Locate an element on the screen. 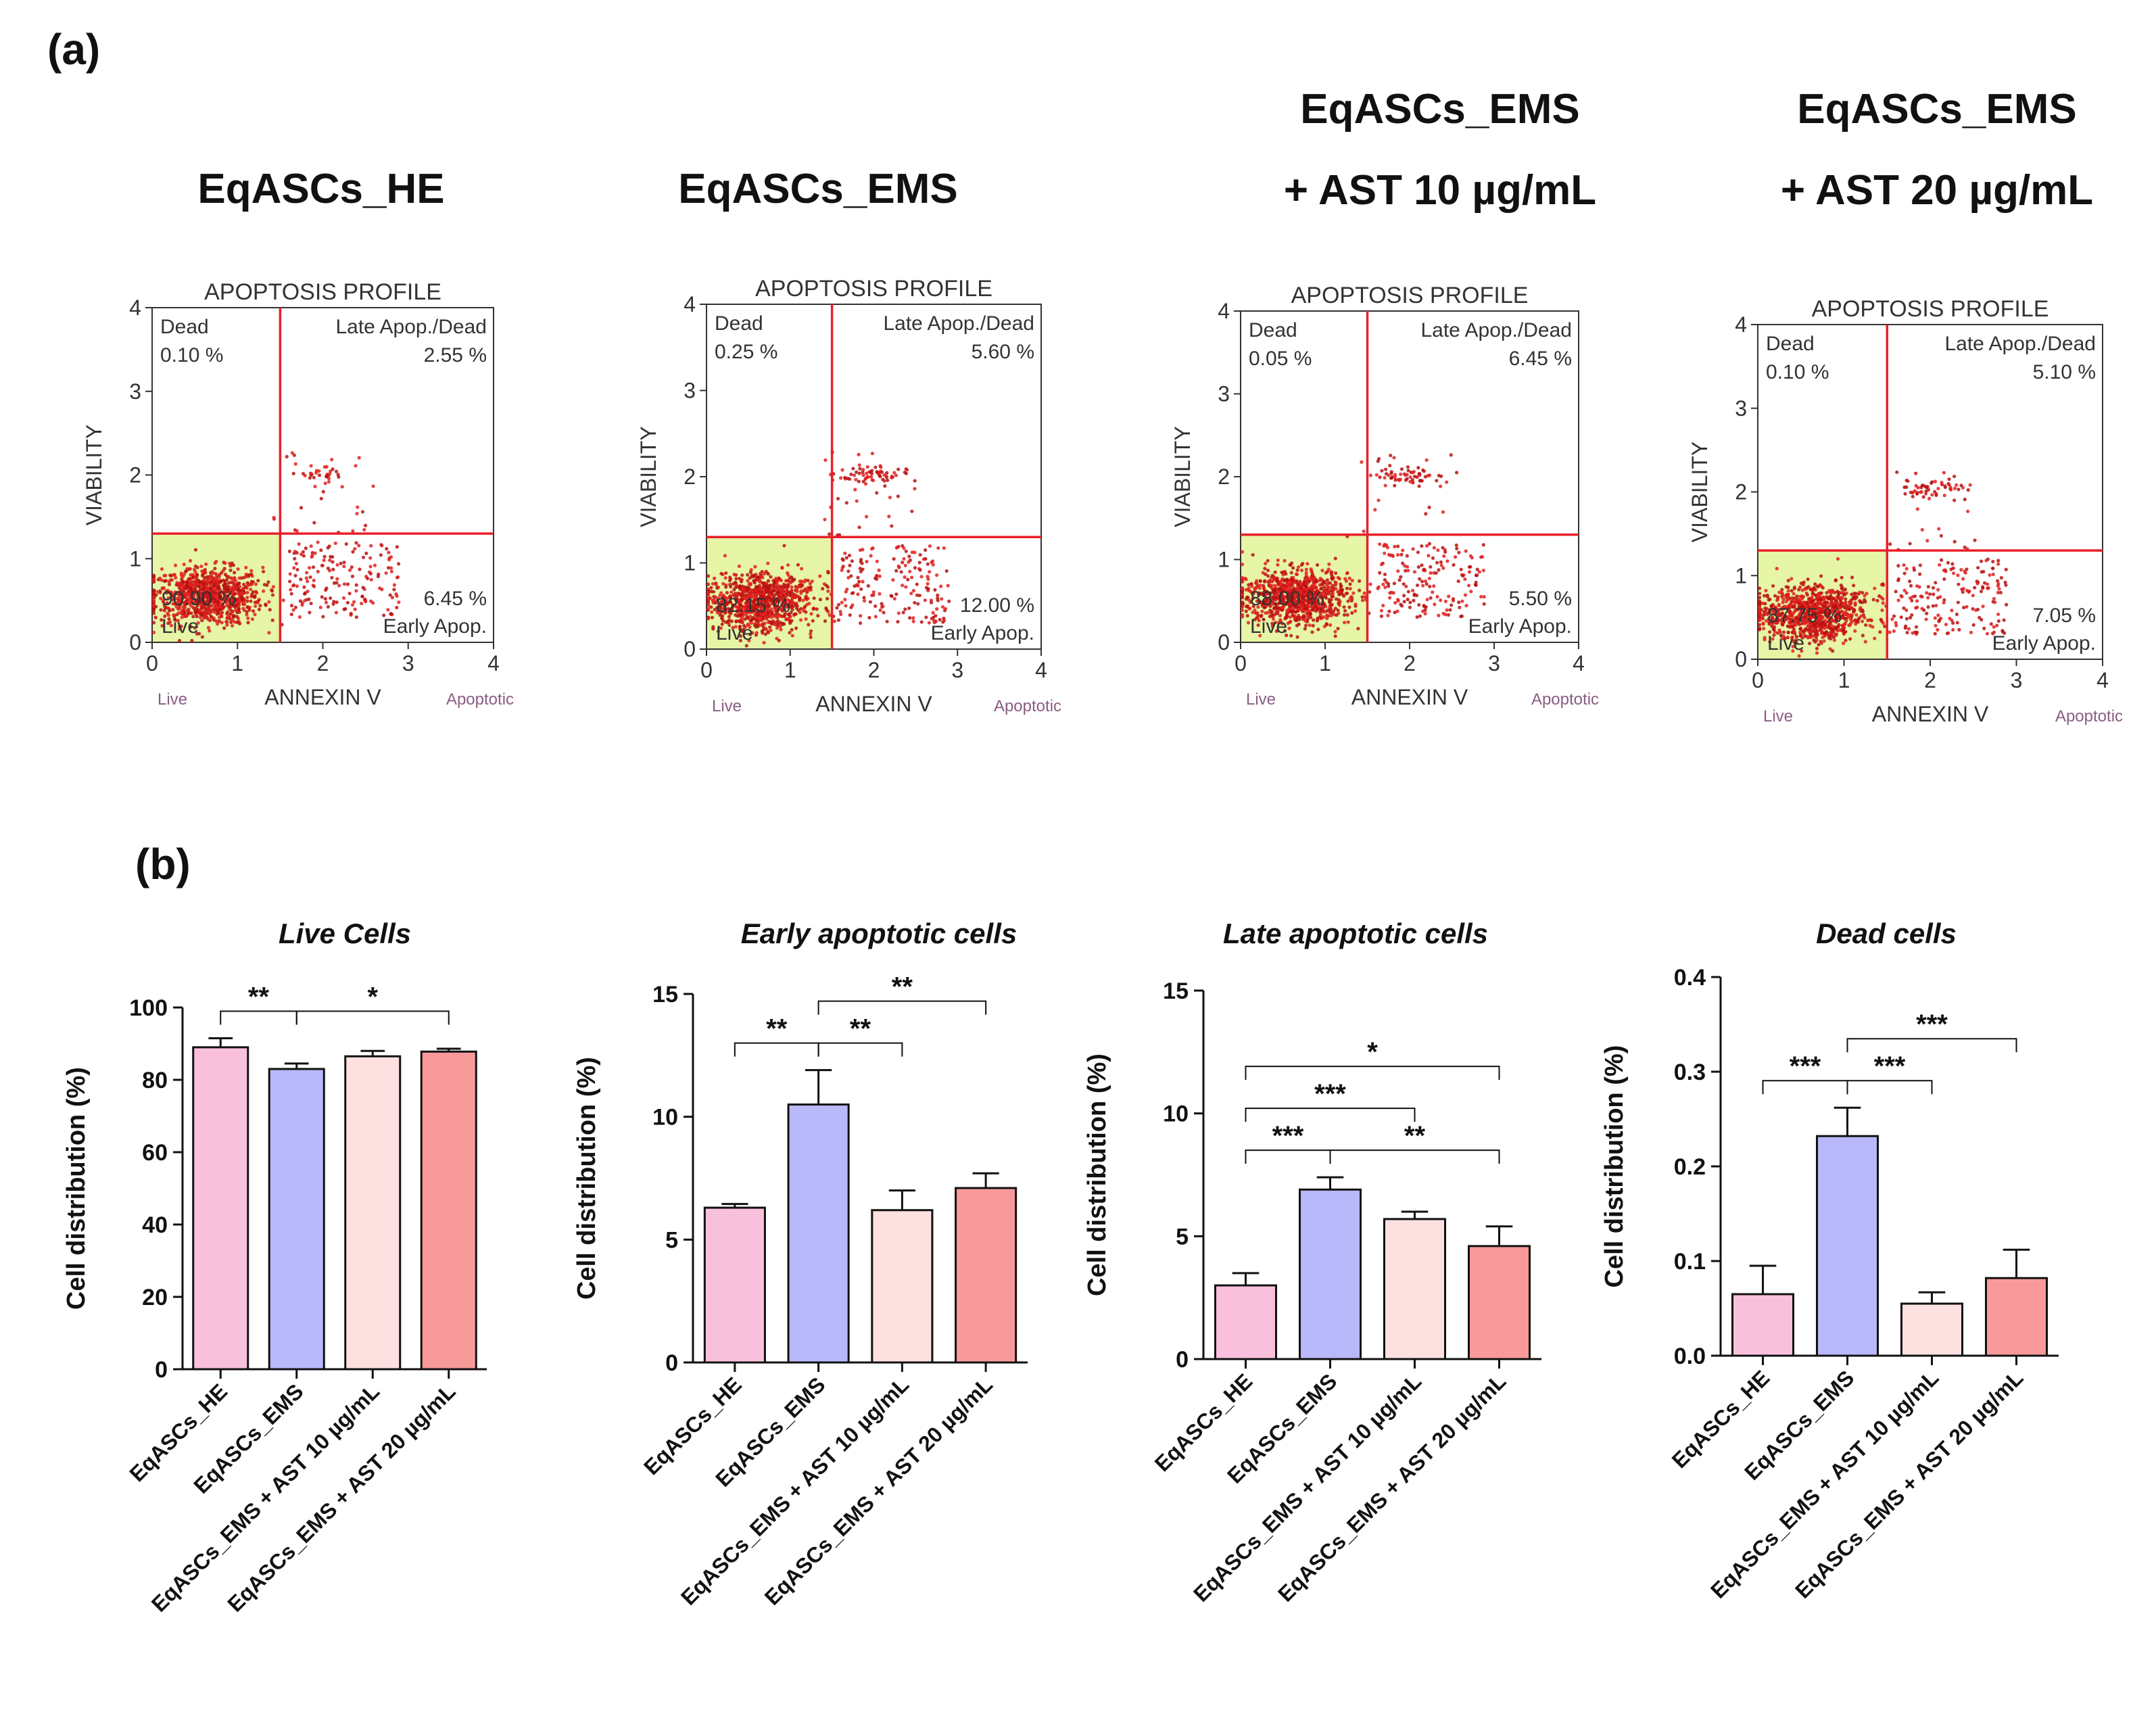 The height and width of the screenshot is (1733, 2156). y-tick-label: 2 is located at coordinates (1741, 492).